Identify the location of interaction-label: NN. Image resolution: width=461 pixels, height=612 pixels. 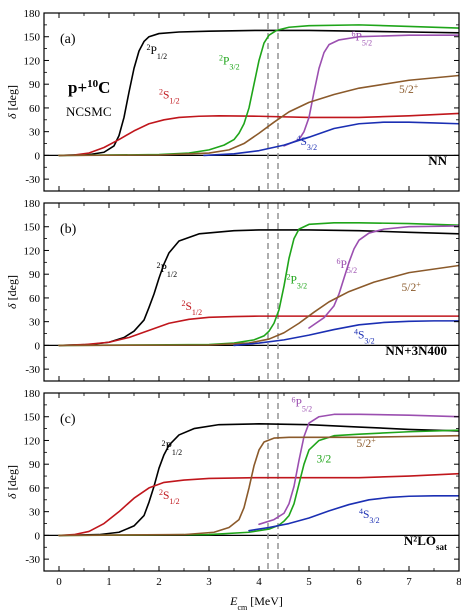
(437, 160).